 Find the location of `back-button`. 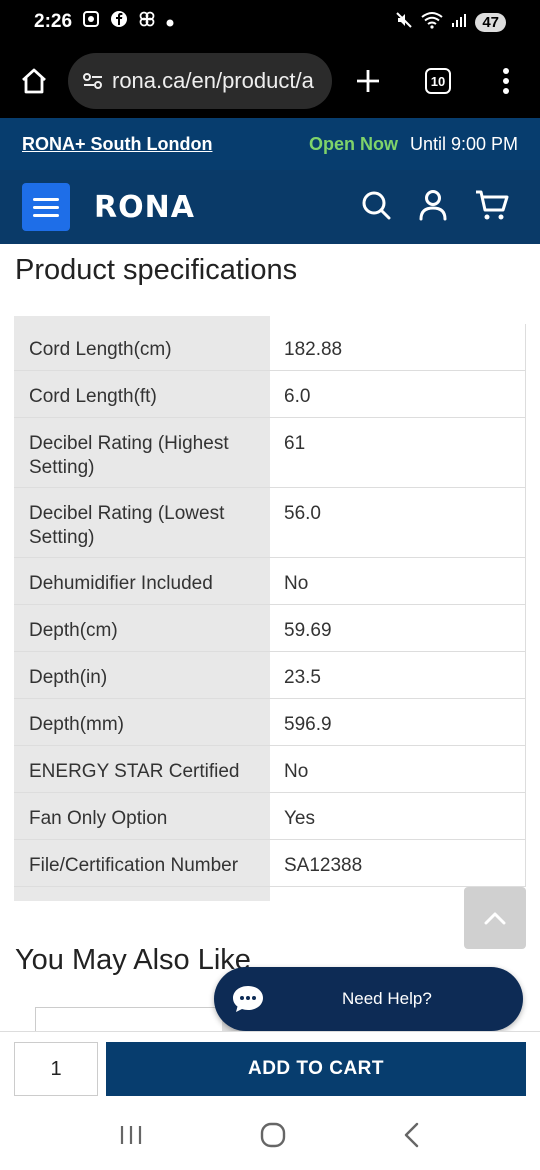

back-button is located at coordinates (412, 1137).